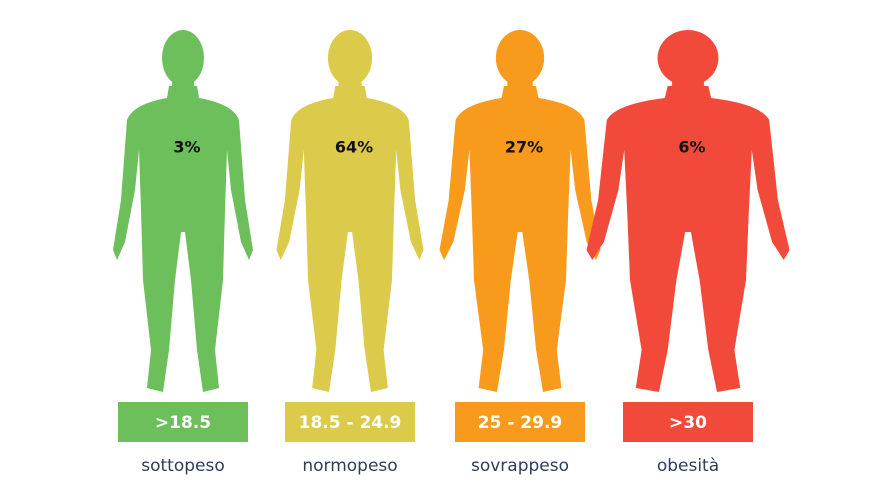  What do you see at coordinates (186, 147) in the screenshot?
I see `percent-label: 3%` at bounding box center [186, 147].